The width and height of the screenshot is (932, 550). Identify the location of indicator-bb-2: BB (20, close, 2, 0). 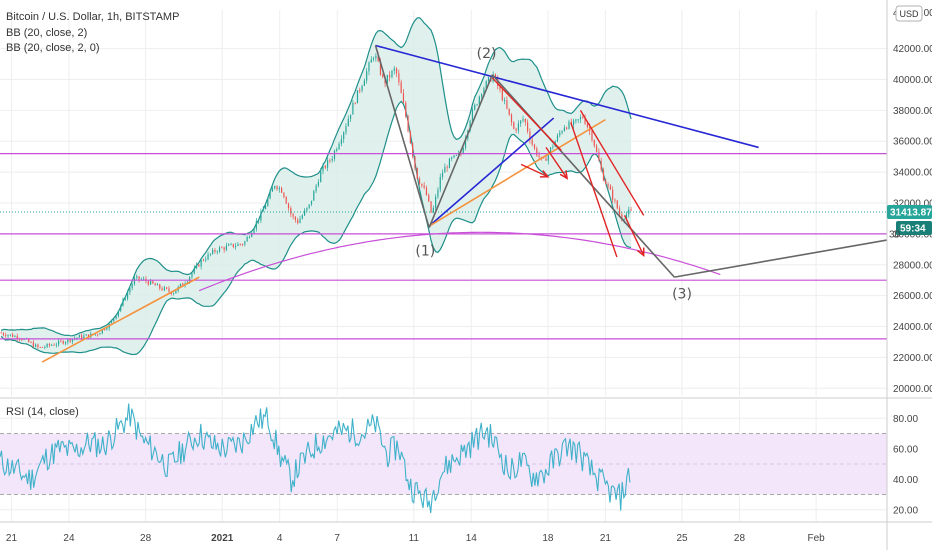
(53, 48).